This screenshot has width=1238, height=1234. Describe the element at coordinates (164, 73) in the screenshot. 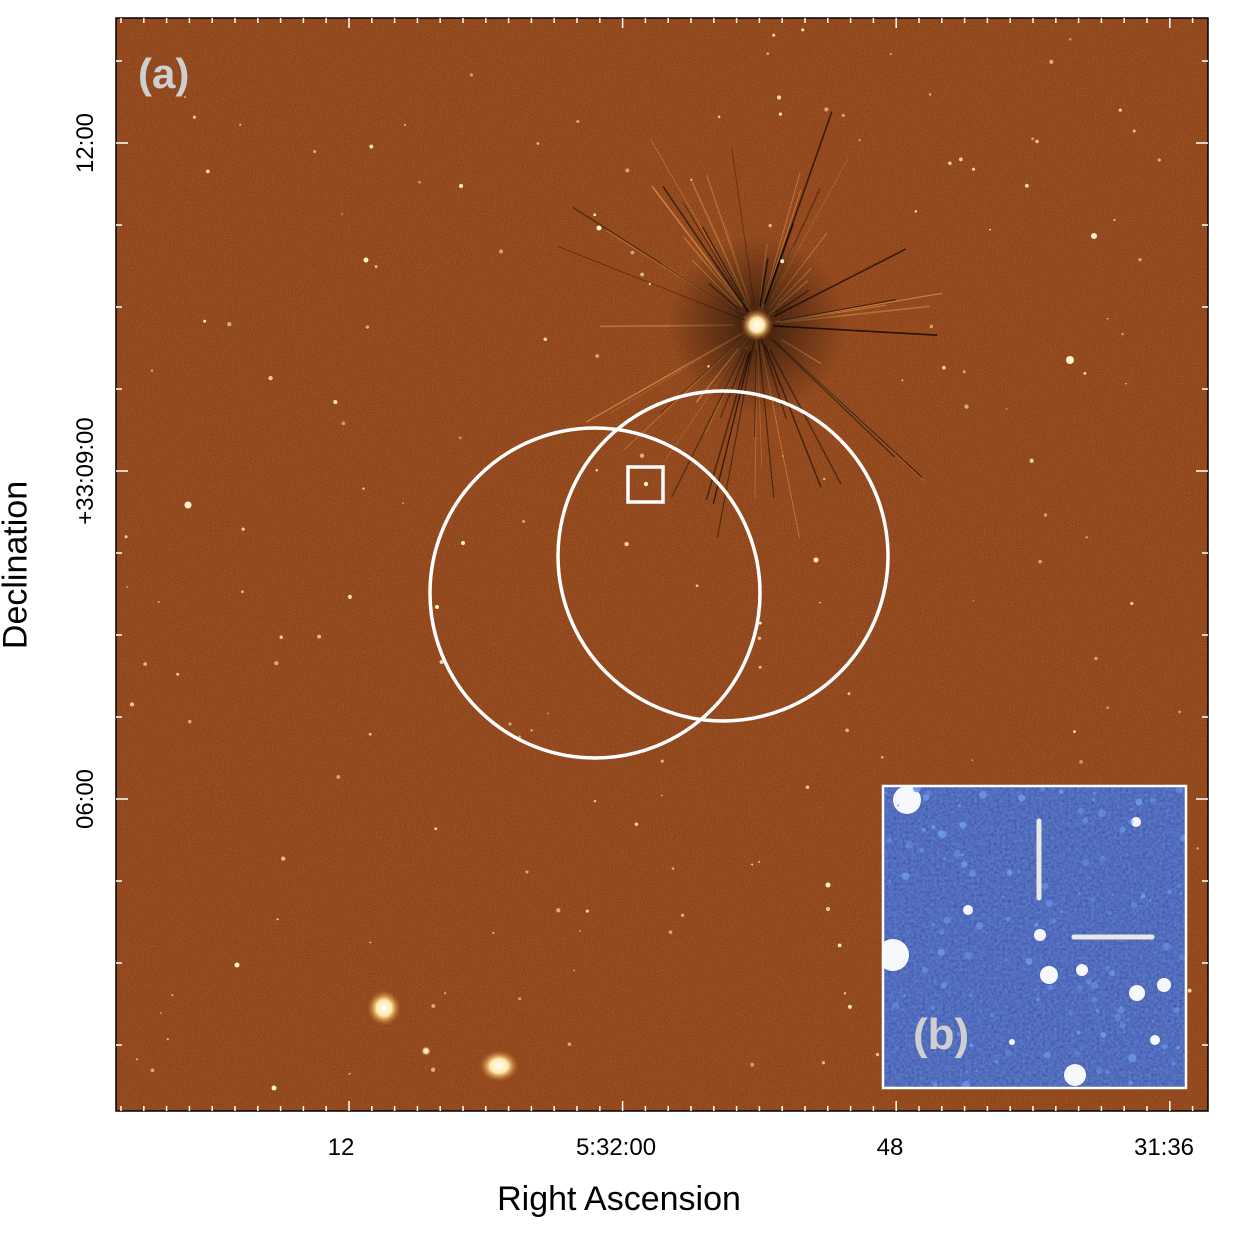

I see `panel-a-label: (a)` at that location.